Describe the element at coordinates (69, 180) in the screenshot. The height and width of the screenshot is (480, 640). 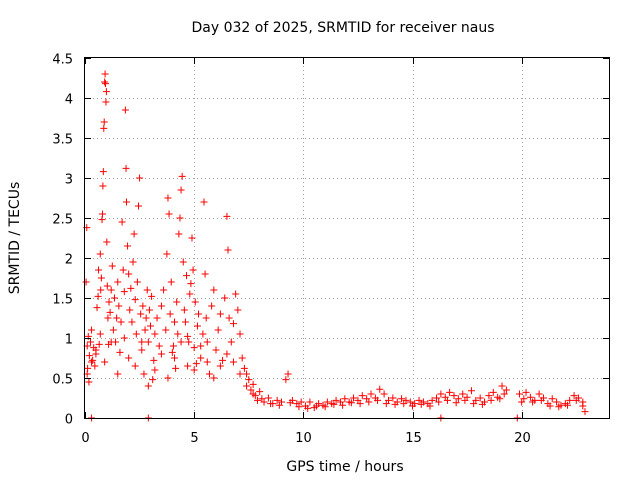
I see `y-tick-label: 3` at that location.